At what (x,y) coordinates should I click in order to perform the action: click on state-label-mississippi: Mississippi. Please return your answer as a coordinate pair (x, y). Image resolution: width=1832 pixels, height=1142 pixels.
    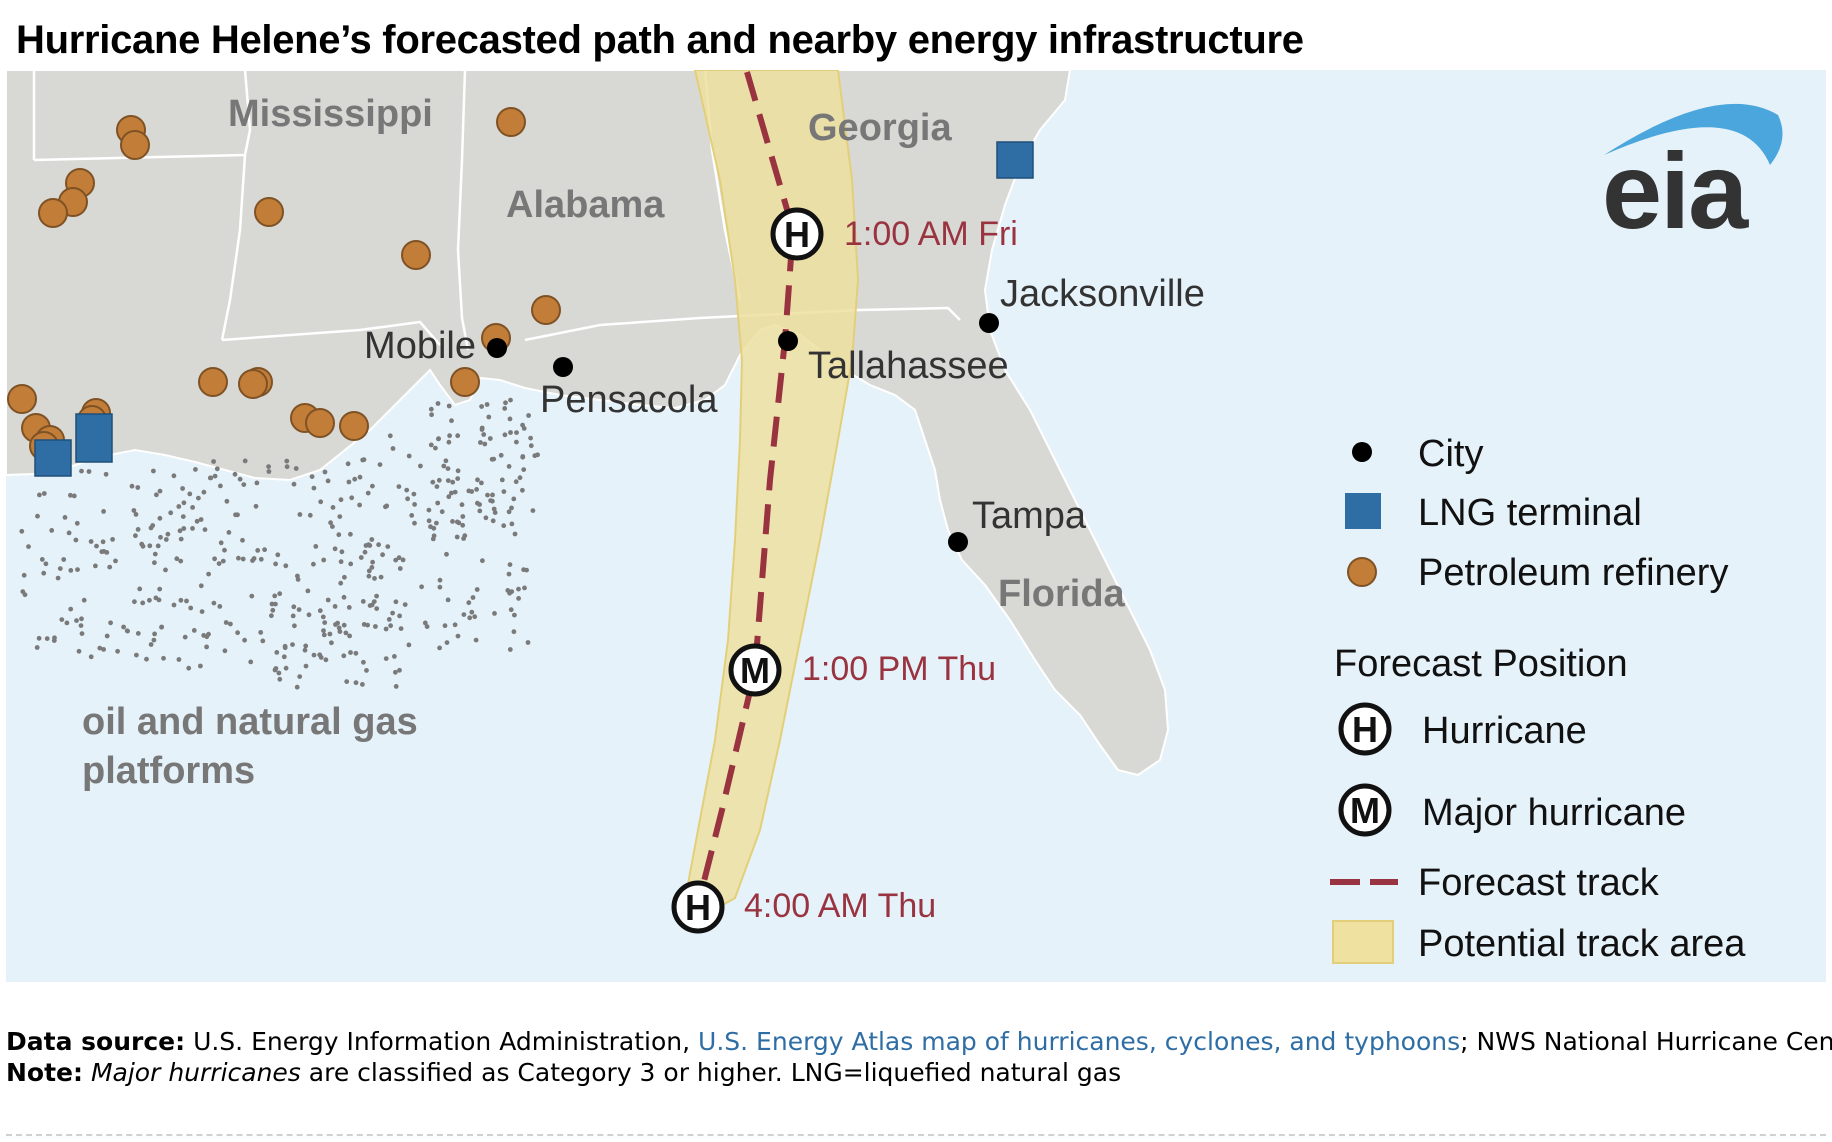
    Looking at the image, I should click on (330, 114).